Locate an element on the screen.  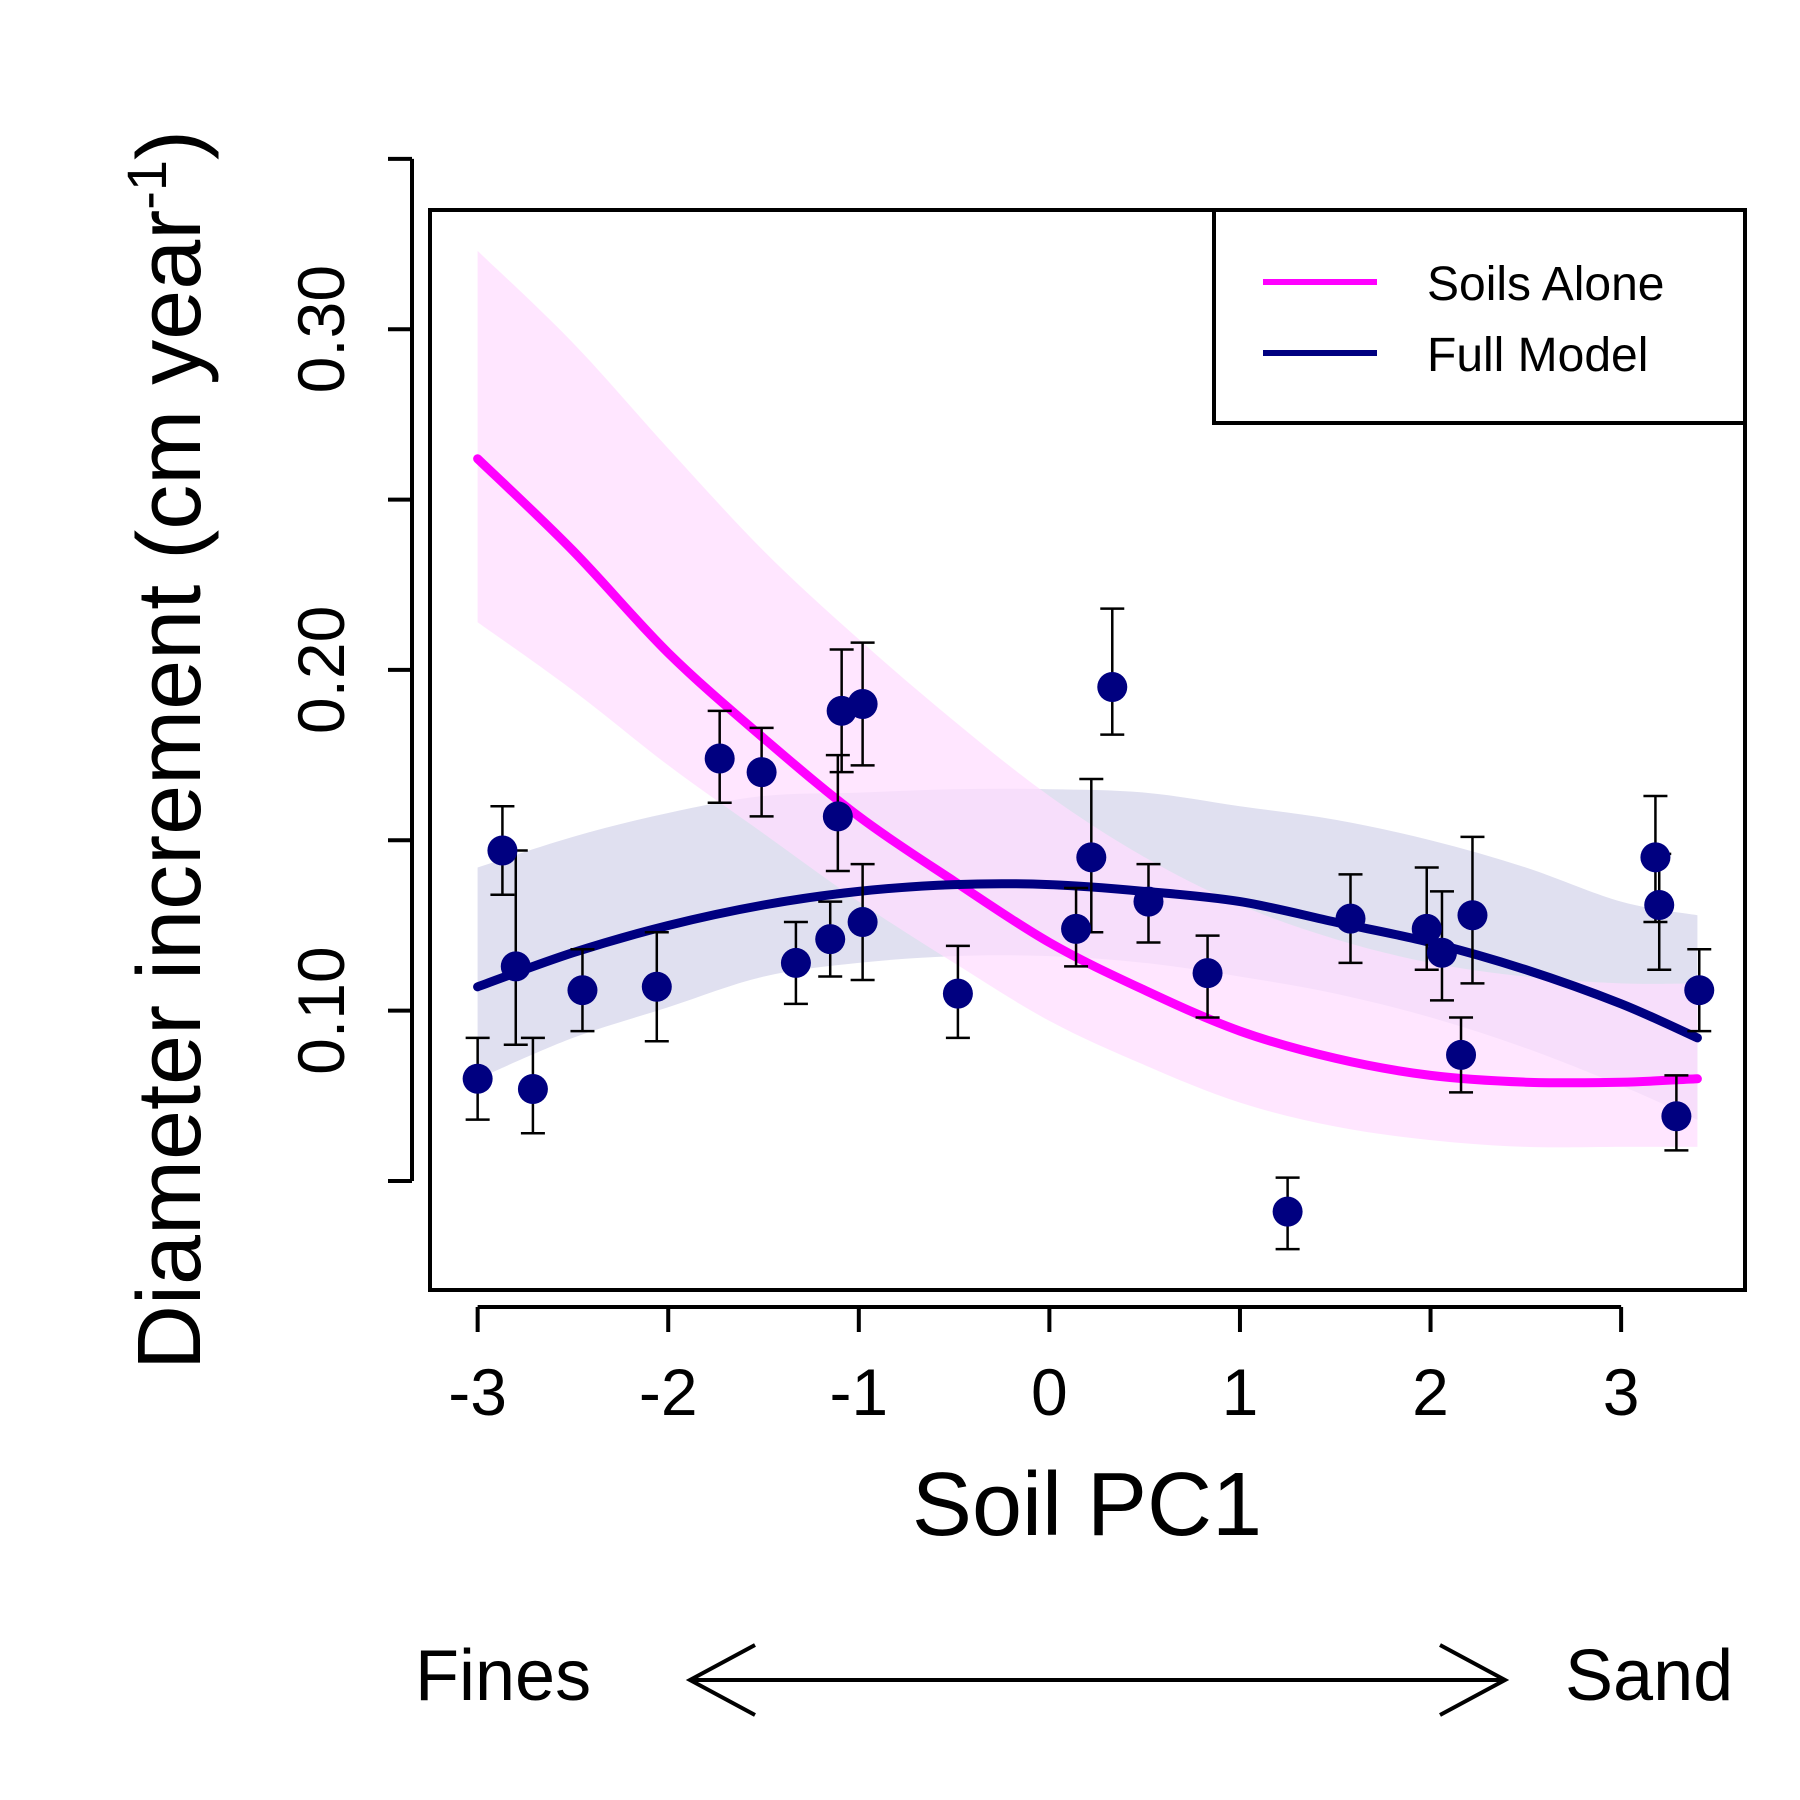
sand-label: Sand is located at coordinates (1649, 1676).